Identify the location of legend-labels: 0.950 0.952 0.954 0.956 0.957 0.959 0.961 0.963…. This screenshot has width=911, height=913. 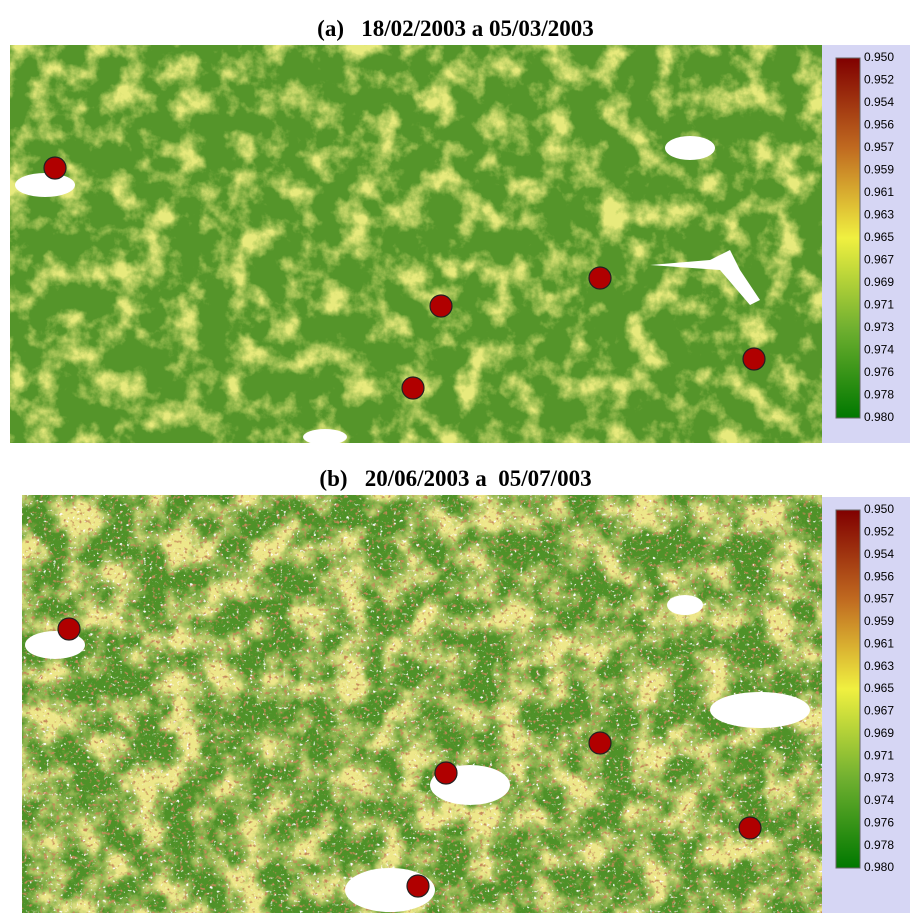
(879, 462).